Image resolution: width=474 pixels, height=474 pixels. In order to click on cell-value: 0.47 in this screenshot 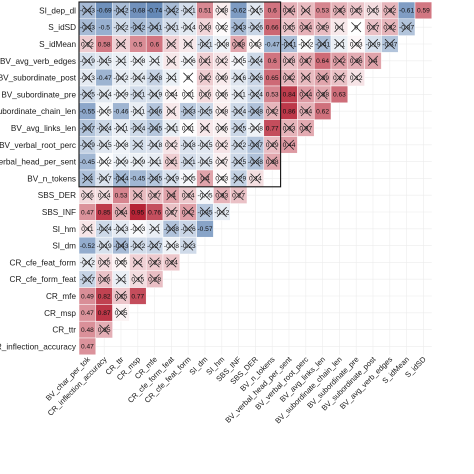, I will do `click(87, 347)`.